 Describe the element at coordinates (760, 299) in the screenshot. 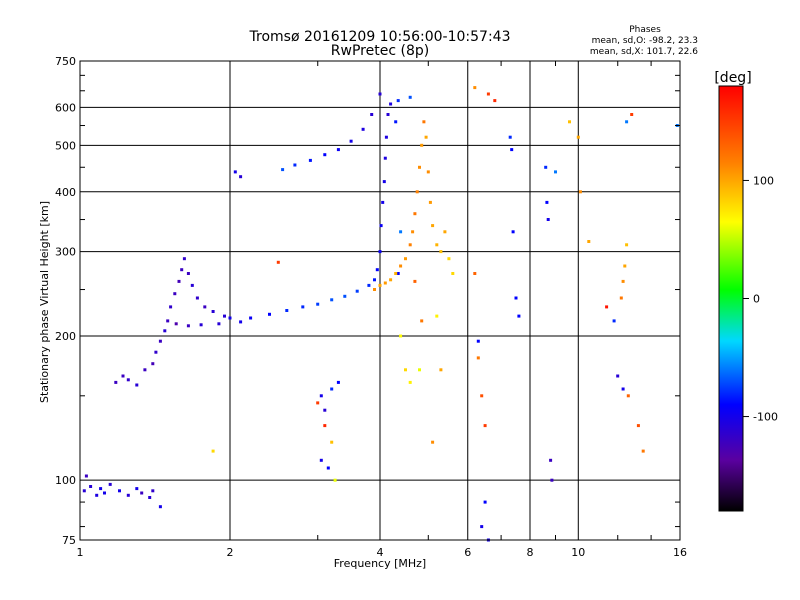

I see `colorbar-ticks: 100 0 -100` at that location.